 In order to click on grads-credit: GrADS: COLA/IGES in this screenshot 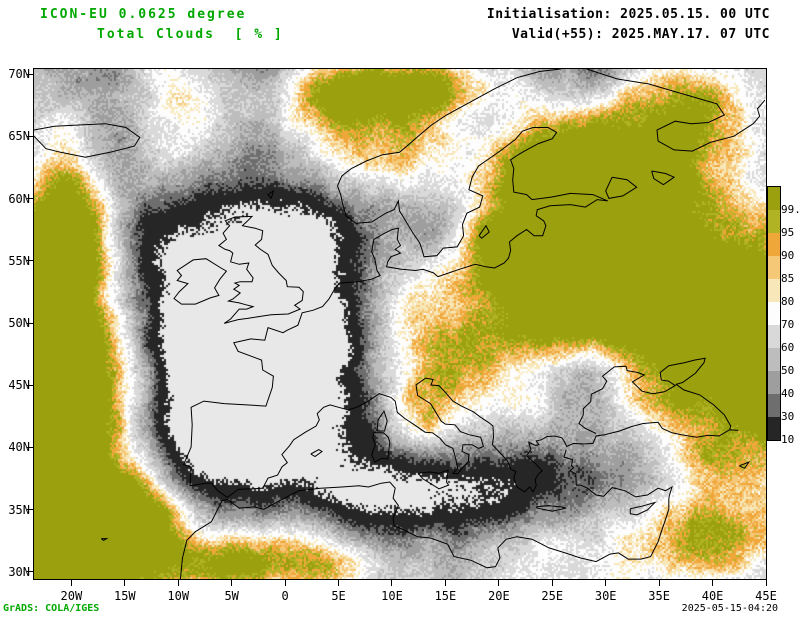, I will do `click(51, 608)`.